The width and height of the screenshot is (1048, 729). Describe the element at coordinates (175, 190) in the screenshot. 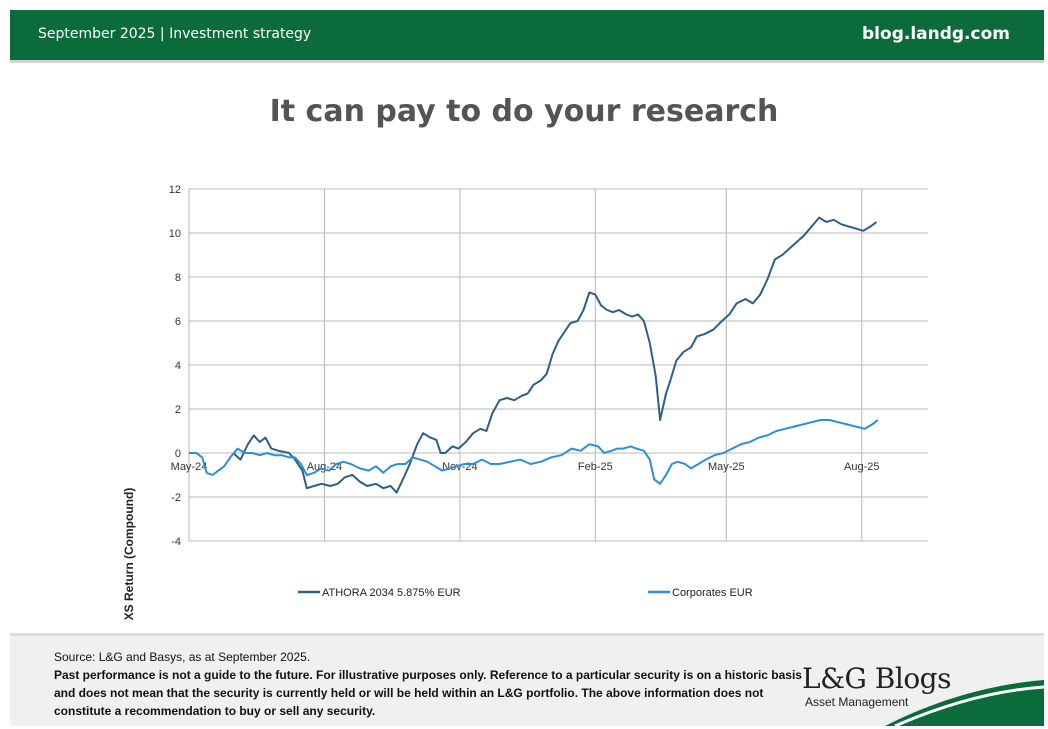

I see `y-tick-label: 12` at that location.